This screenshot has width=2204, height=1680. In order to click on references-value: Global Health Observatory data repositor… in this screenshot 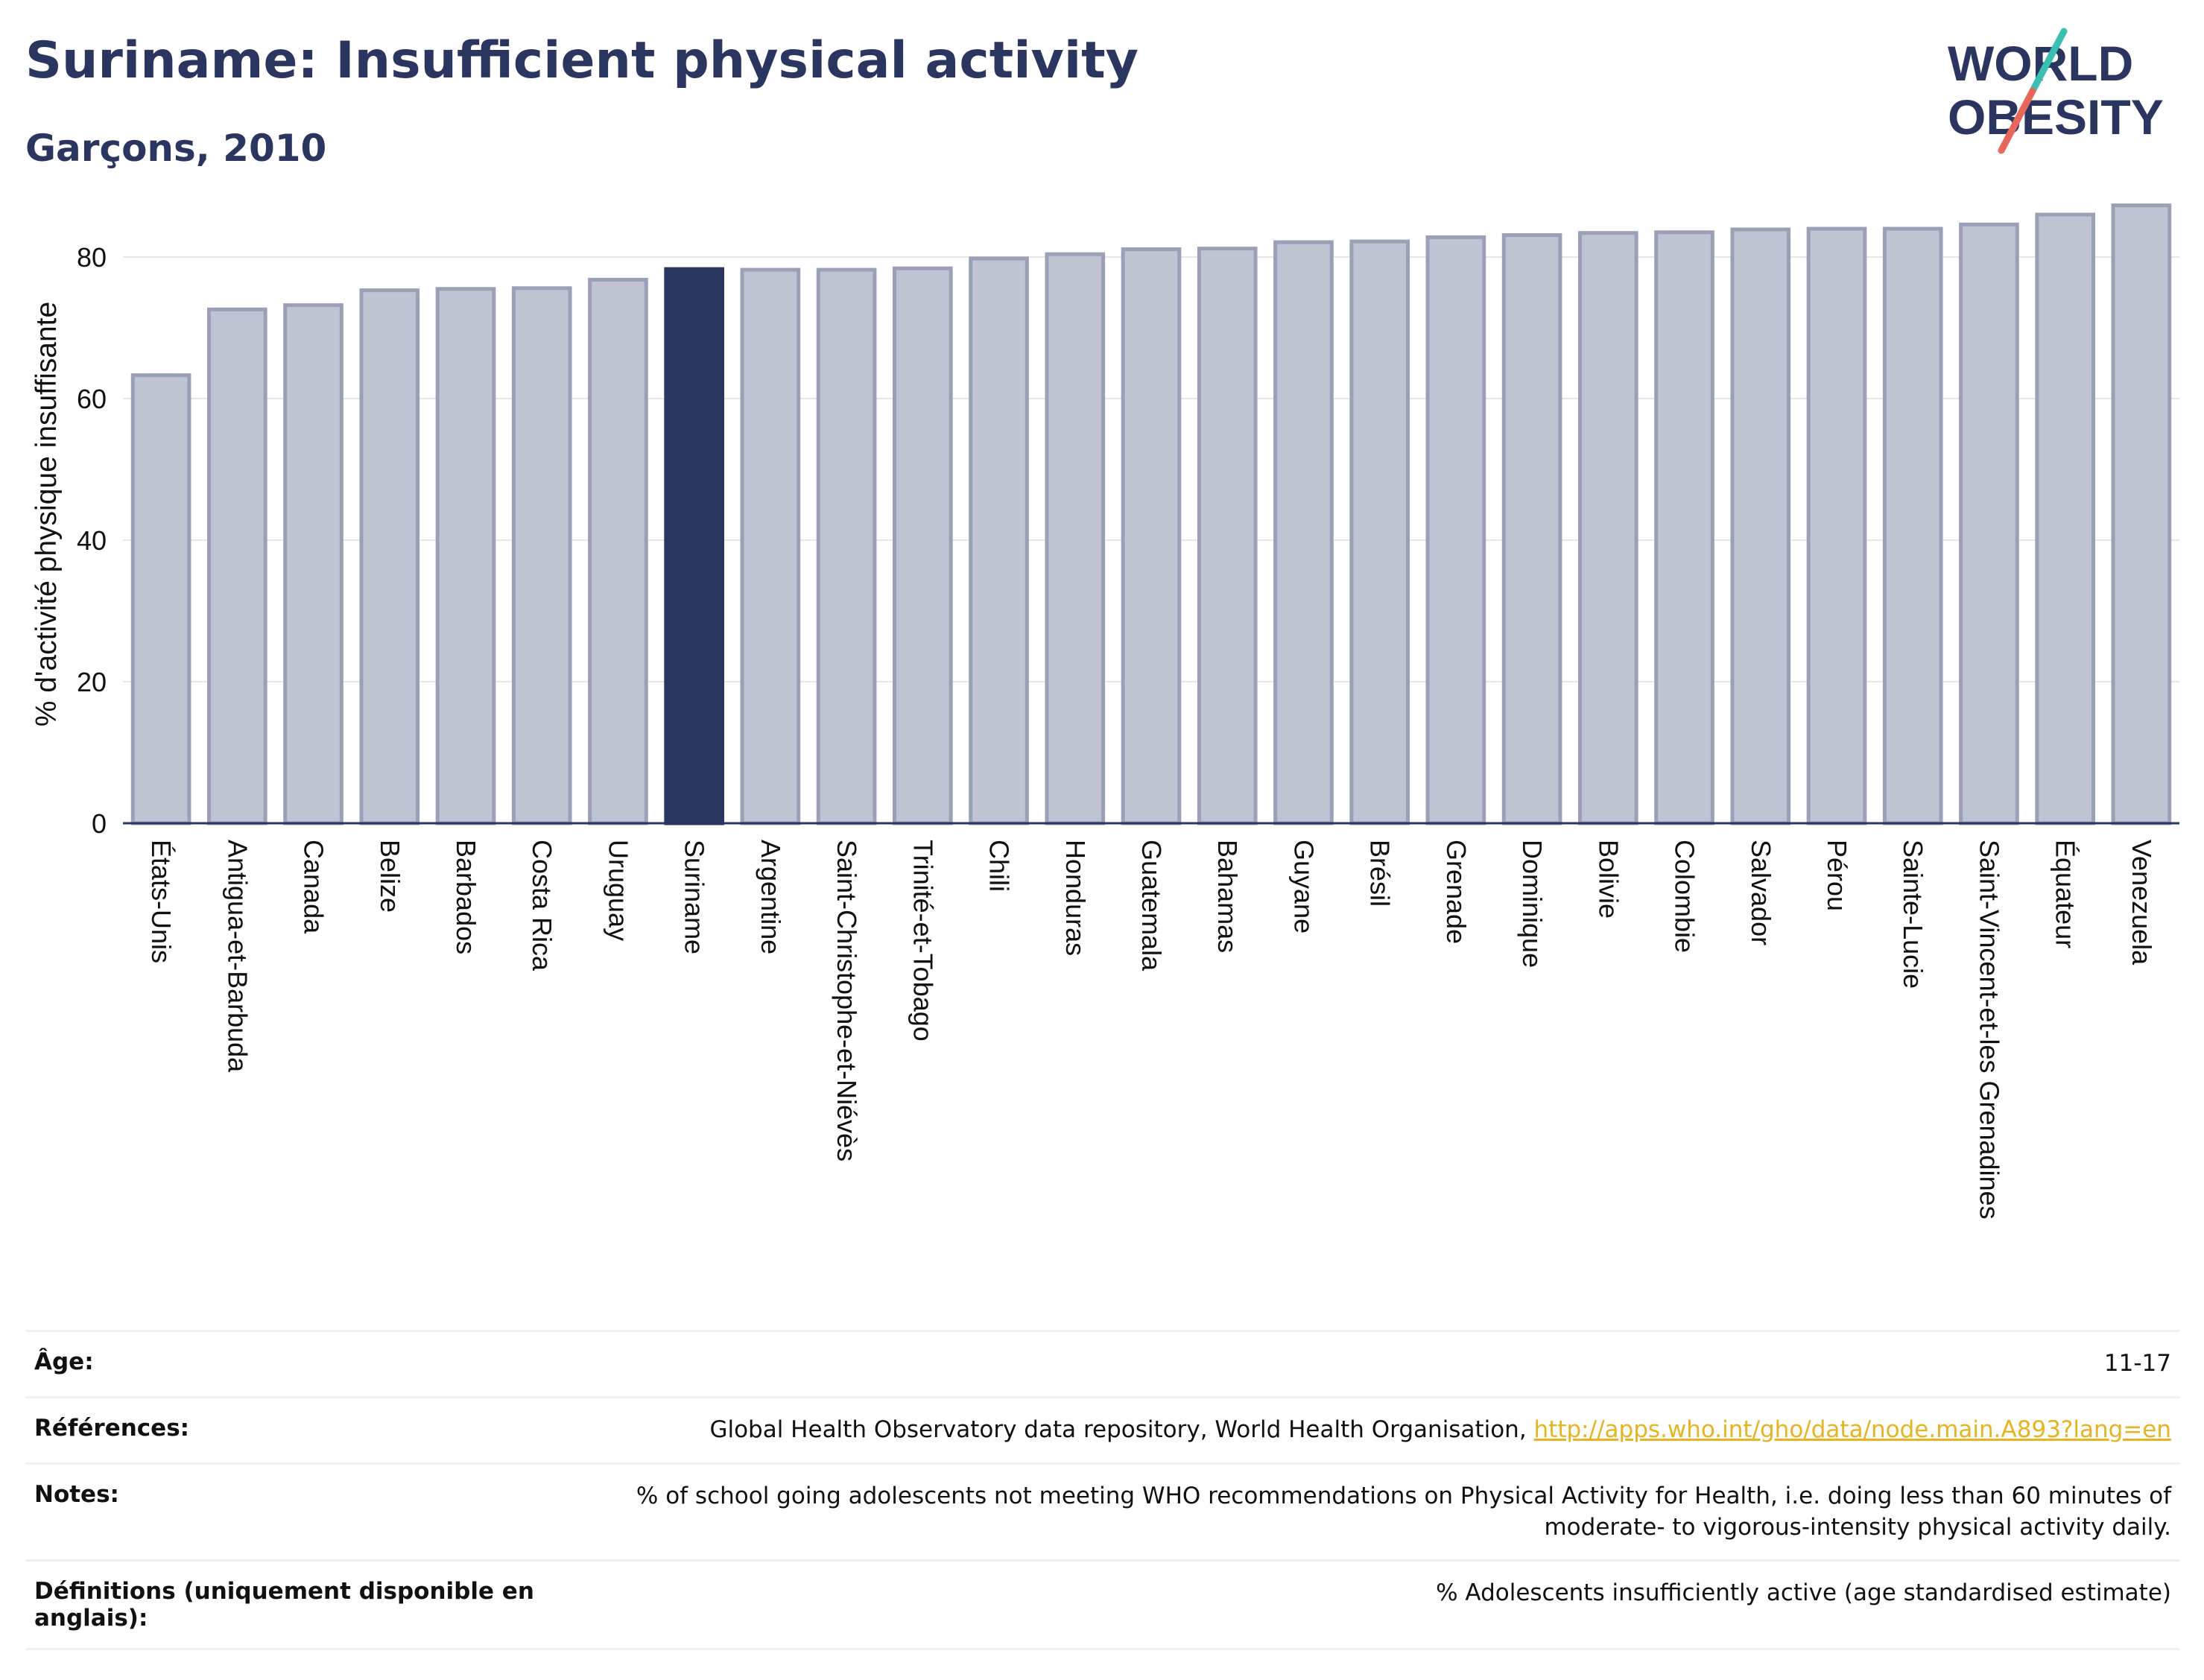, I will do `click(1356, 1430)`.